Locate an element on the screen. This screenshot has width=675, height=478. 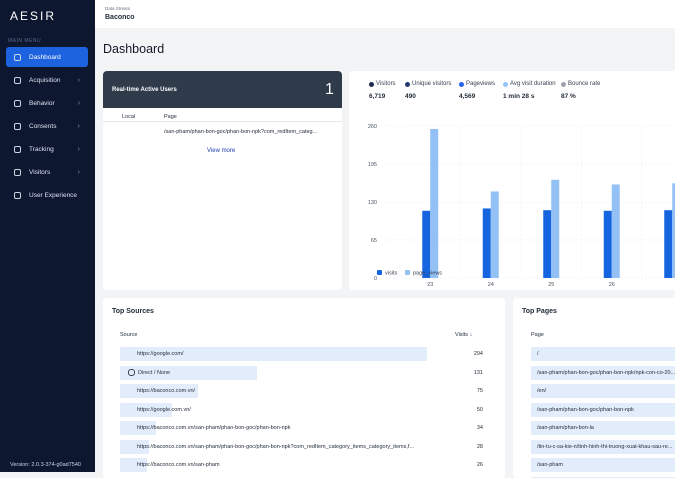
menu-item: Dashboard is located at coordinates (47, 57).